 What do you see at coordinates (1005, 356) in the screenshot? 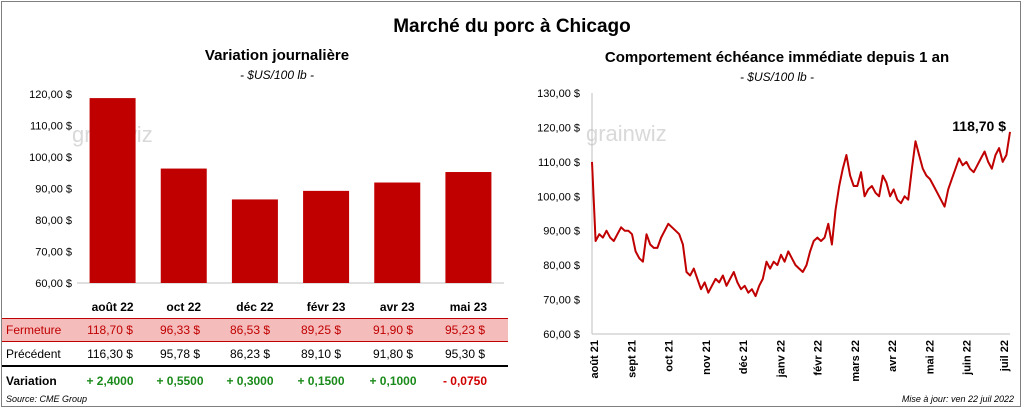
I see `x-tick-label: juil 22` at bounding box center [1005, 356].